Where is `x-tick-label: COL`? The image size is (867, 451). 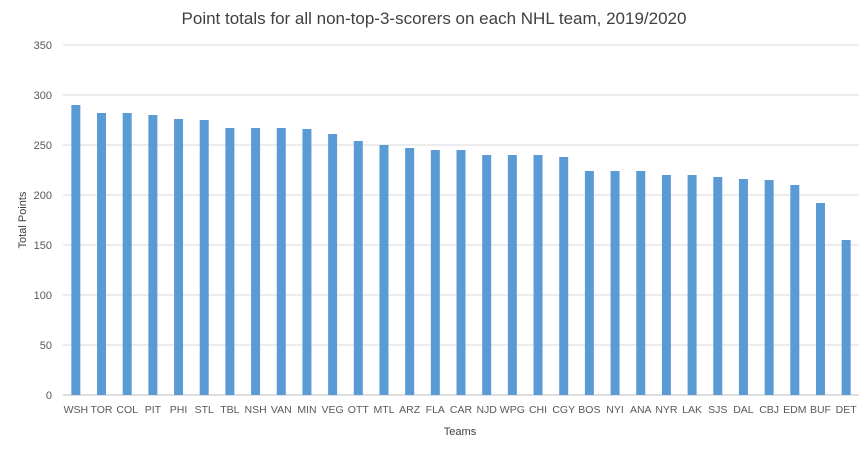
x-tick-label: COL is located at coordinates (127, 410).